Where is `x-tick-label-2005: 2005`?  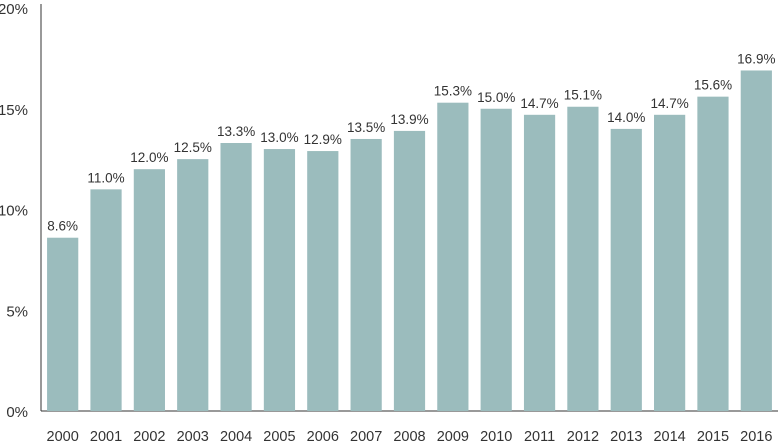 x-tick-label-2005: 2005 is located at coordinates (279, 437).